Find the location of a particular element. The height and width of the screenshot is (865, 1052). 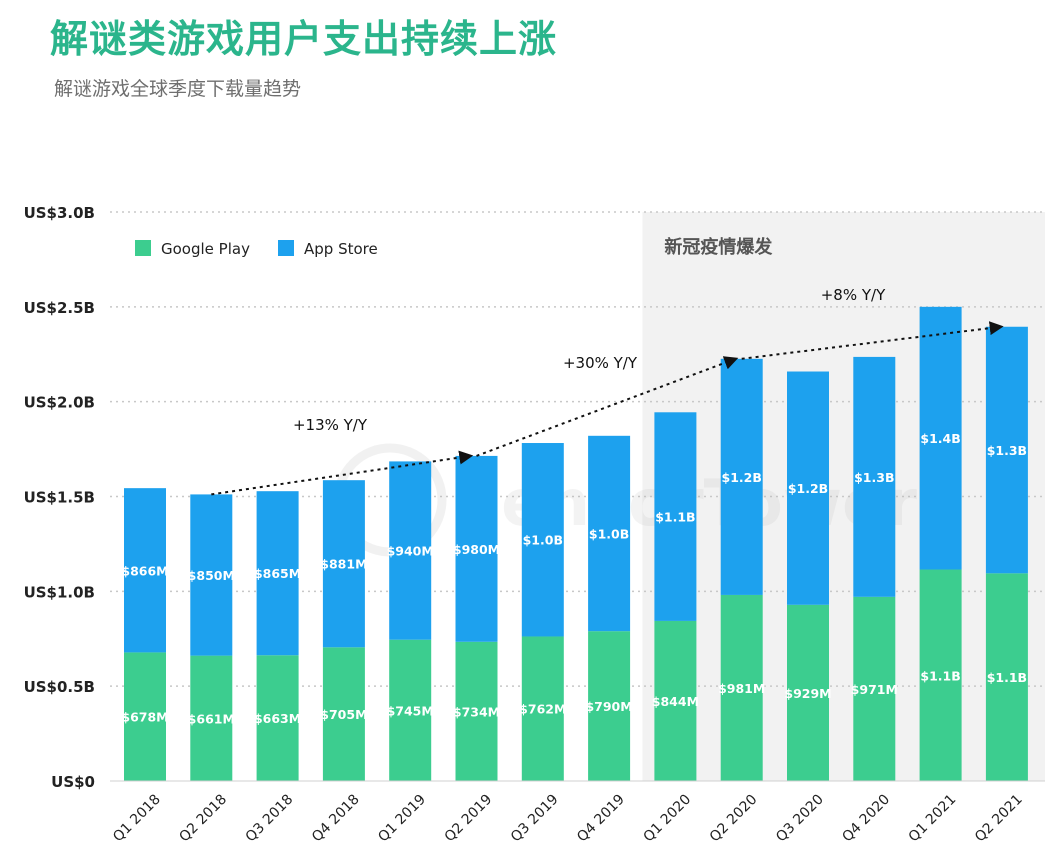

data-label-app-store: $980M is located at coordinates (476, 549).